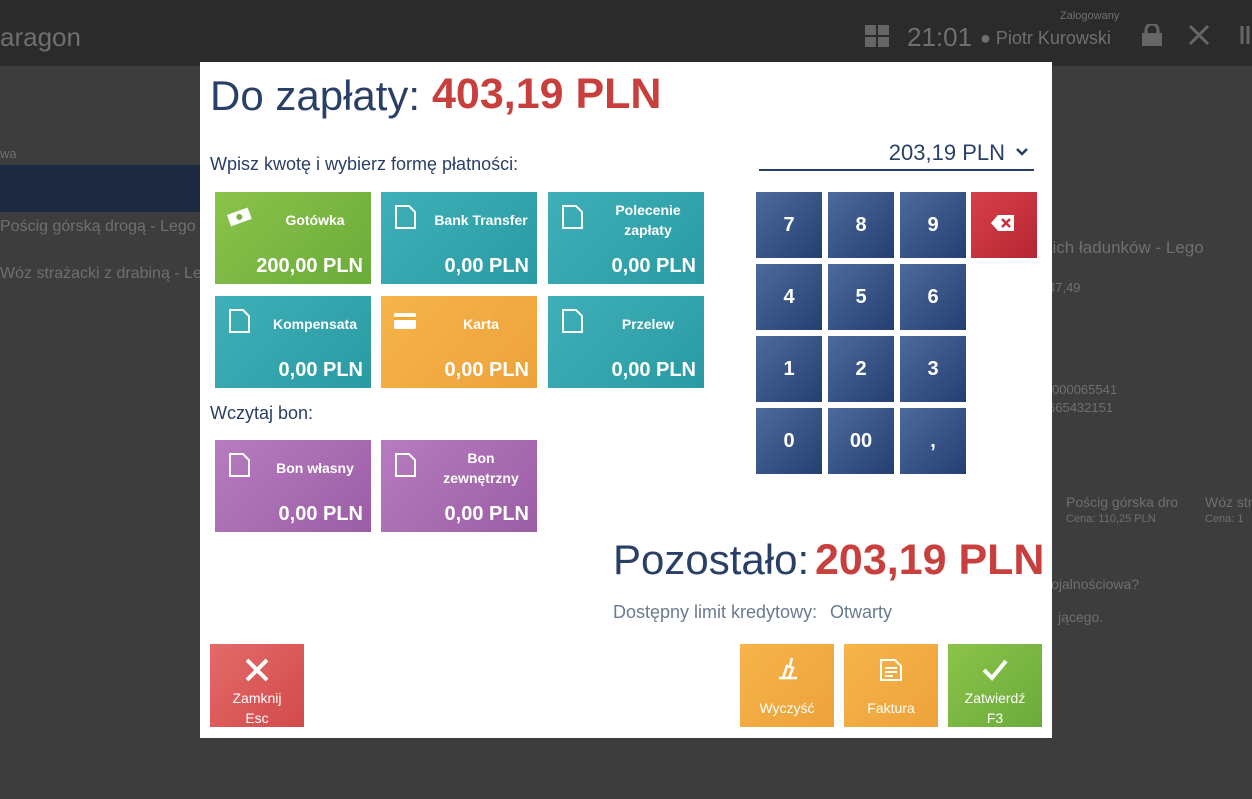 The image size is (1252, 799). I want to click on clock: 21:01, so click(940, 37).